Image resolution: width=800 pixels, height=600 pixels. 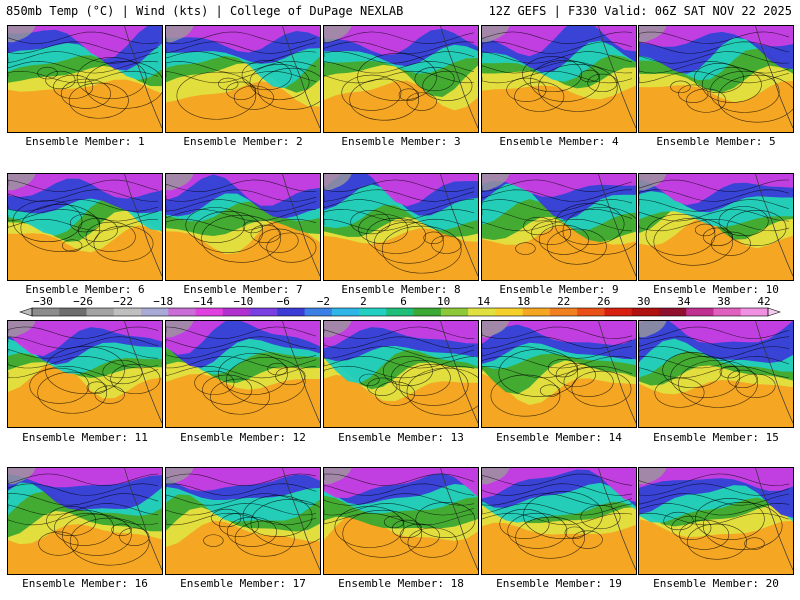 I want to click on ensemble-member-label: Ensemble Member: 1, so click(x=85, y=141).